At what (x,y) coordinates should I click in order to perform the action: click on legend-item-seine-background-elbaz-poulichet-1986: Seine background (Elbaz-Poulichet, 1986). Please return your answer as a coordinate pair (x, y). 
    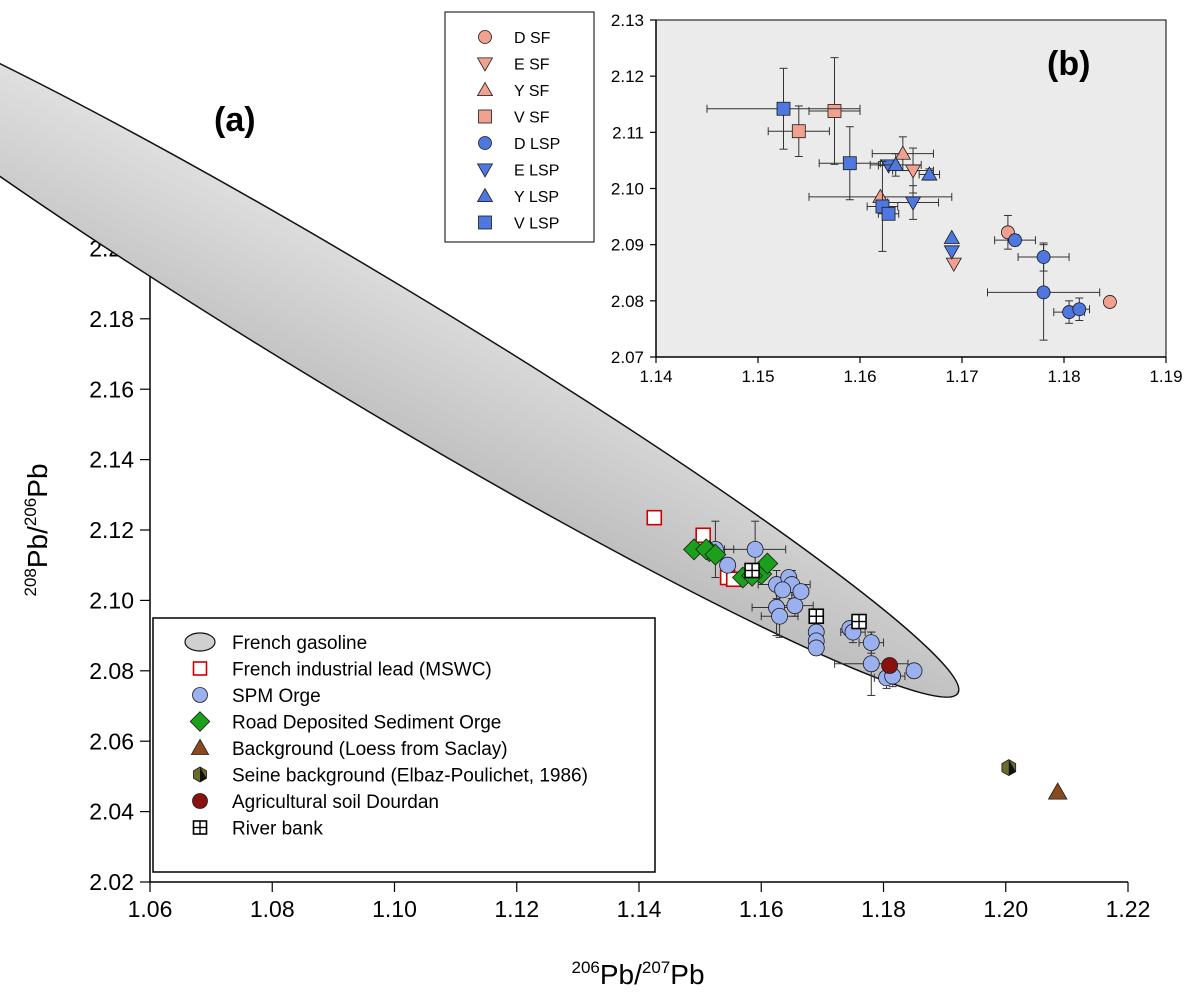
    Looking at the image, I should click on (390, 776).